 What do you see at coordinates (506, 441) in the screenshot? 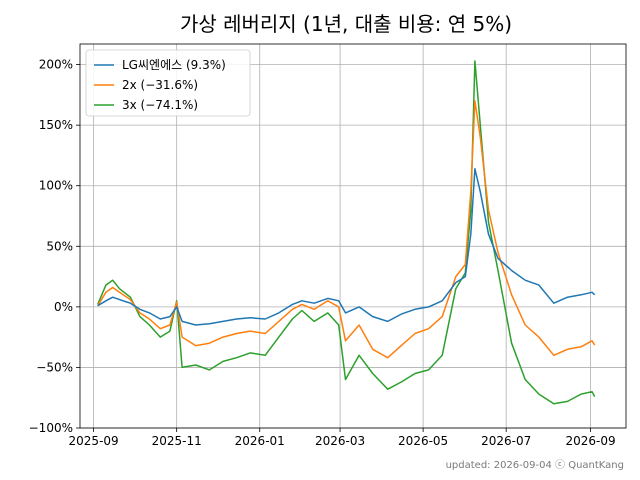
I see `x-tick-label: 2026-07` at bounding box center [506, 441].